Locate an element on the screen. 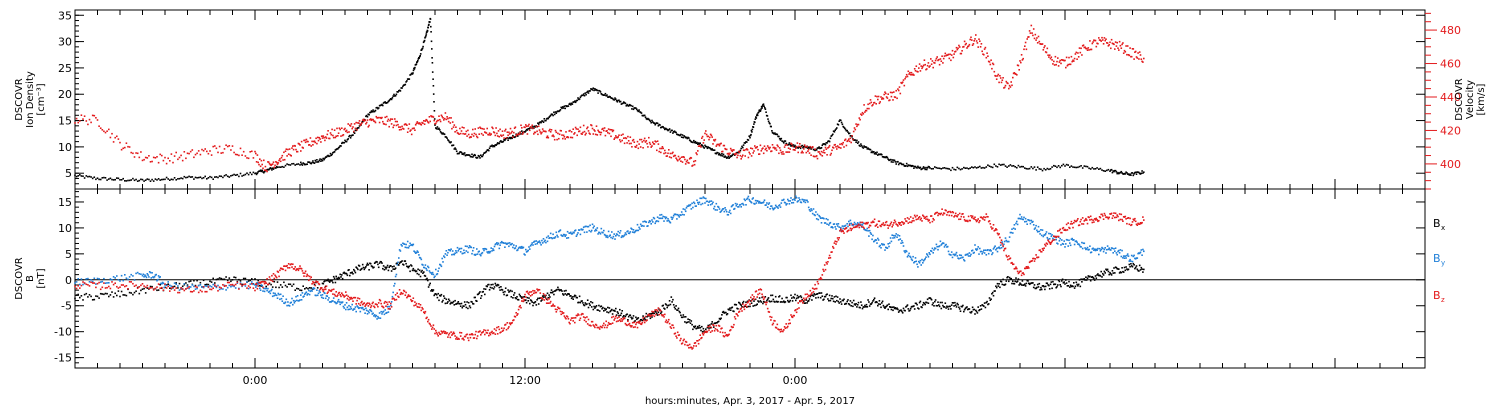  y-tick-label: -15 is located at coordinates (63, 358).